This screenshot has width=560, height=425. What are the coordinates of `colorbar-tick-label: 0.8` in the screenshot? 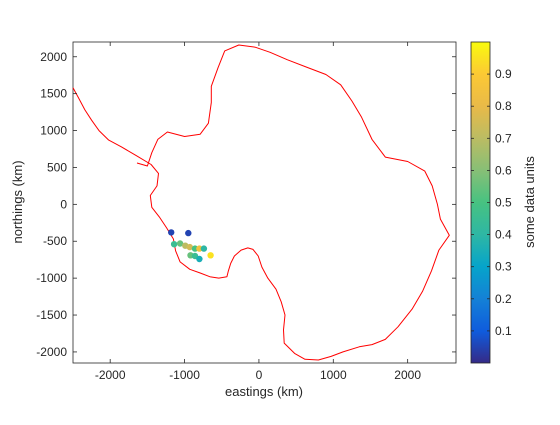 It's located at (503, 106).